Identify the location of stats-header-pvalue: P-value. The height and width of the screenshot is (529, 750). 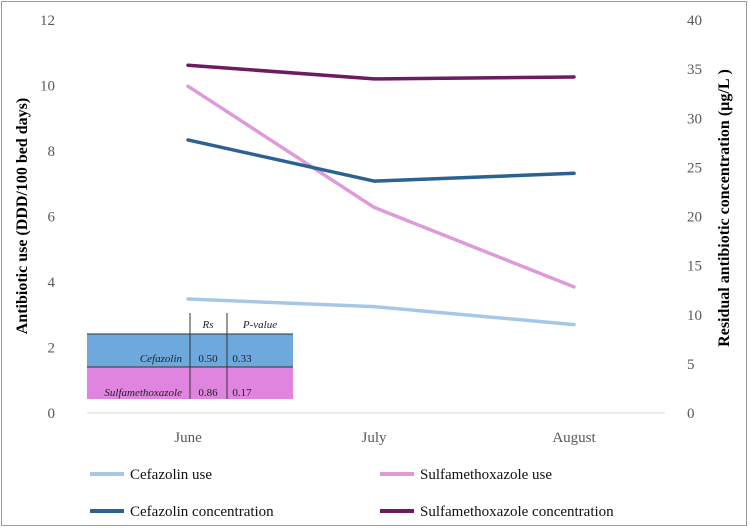
(259, 325).